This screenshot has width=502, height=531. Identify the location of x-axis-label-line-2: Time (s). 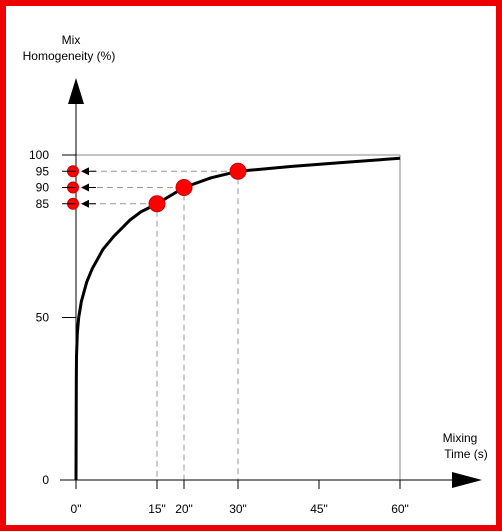
(466, 454).